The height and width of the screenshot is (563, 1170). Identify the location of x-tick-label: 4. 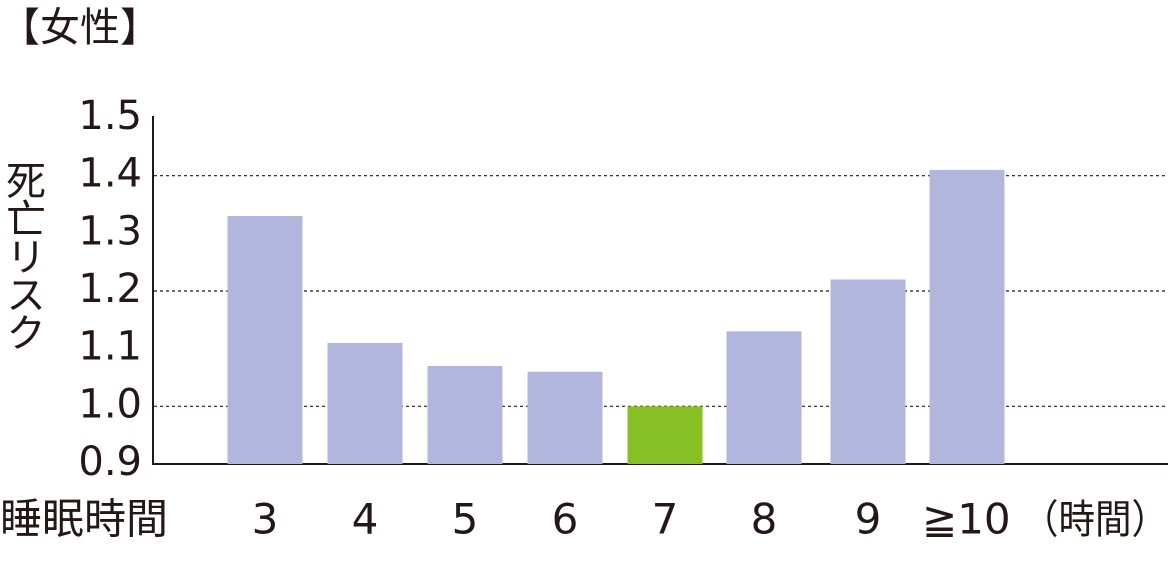
(365, 519).